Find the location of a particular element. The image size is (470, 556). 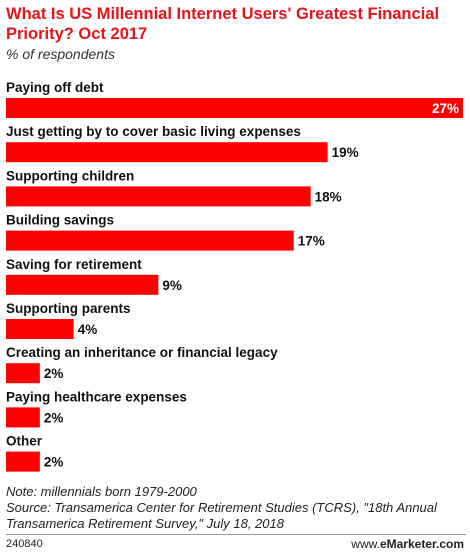

category-label: Supporting children is located at coordinates (70, 175).